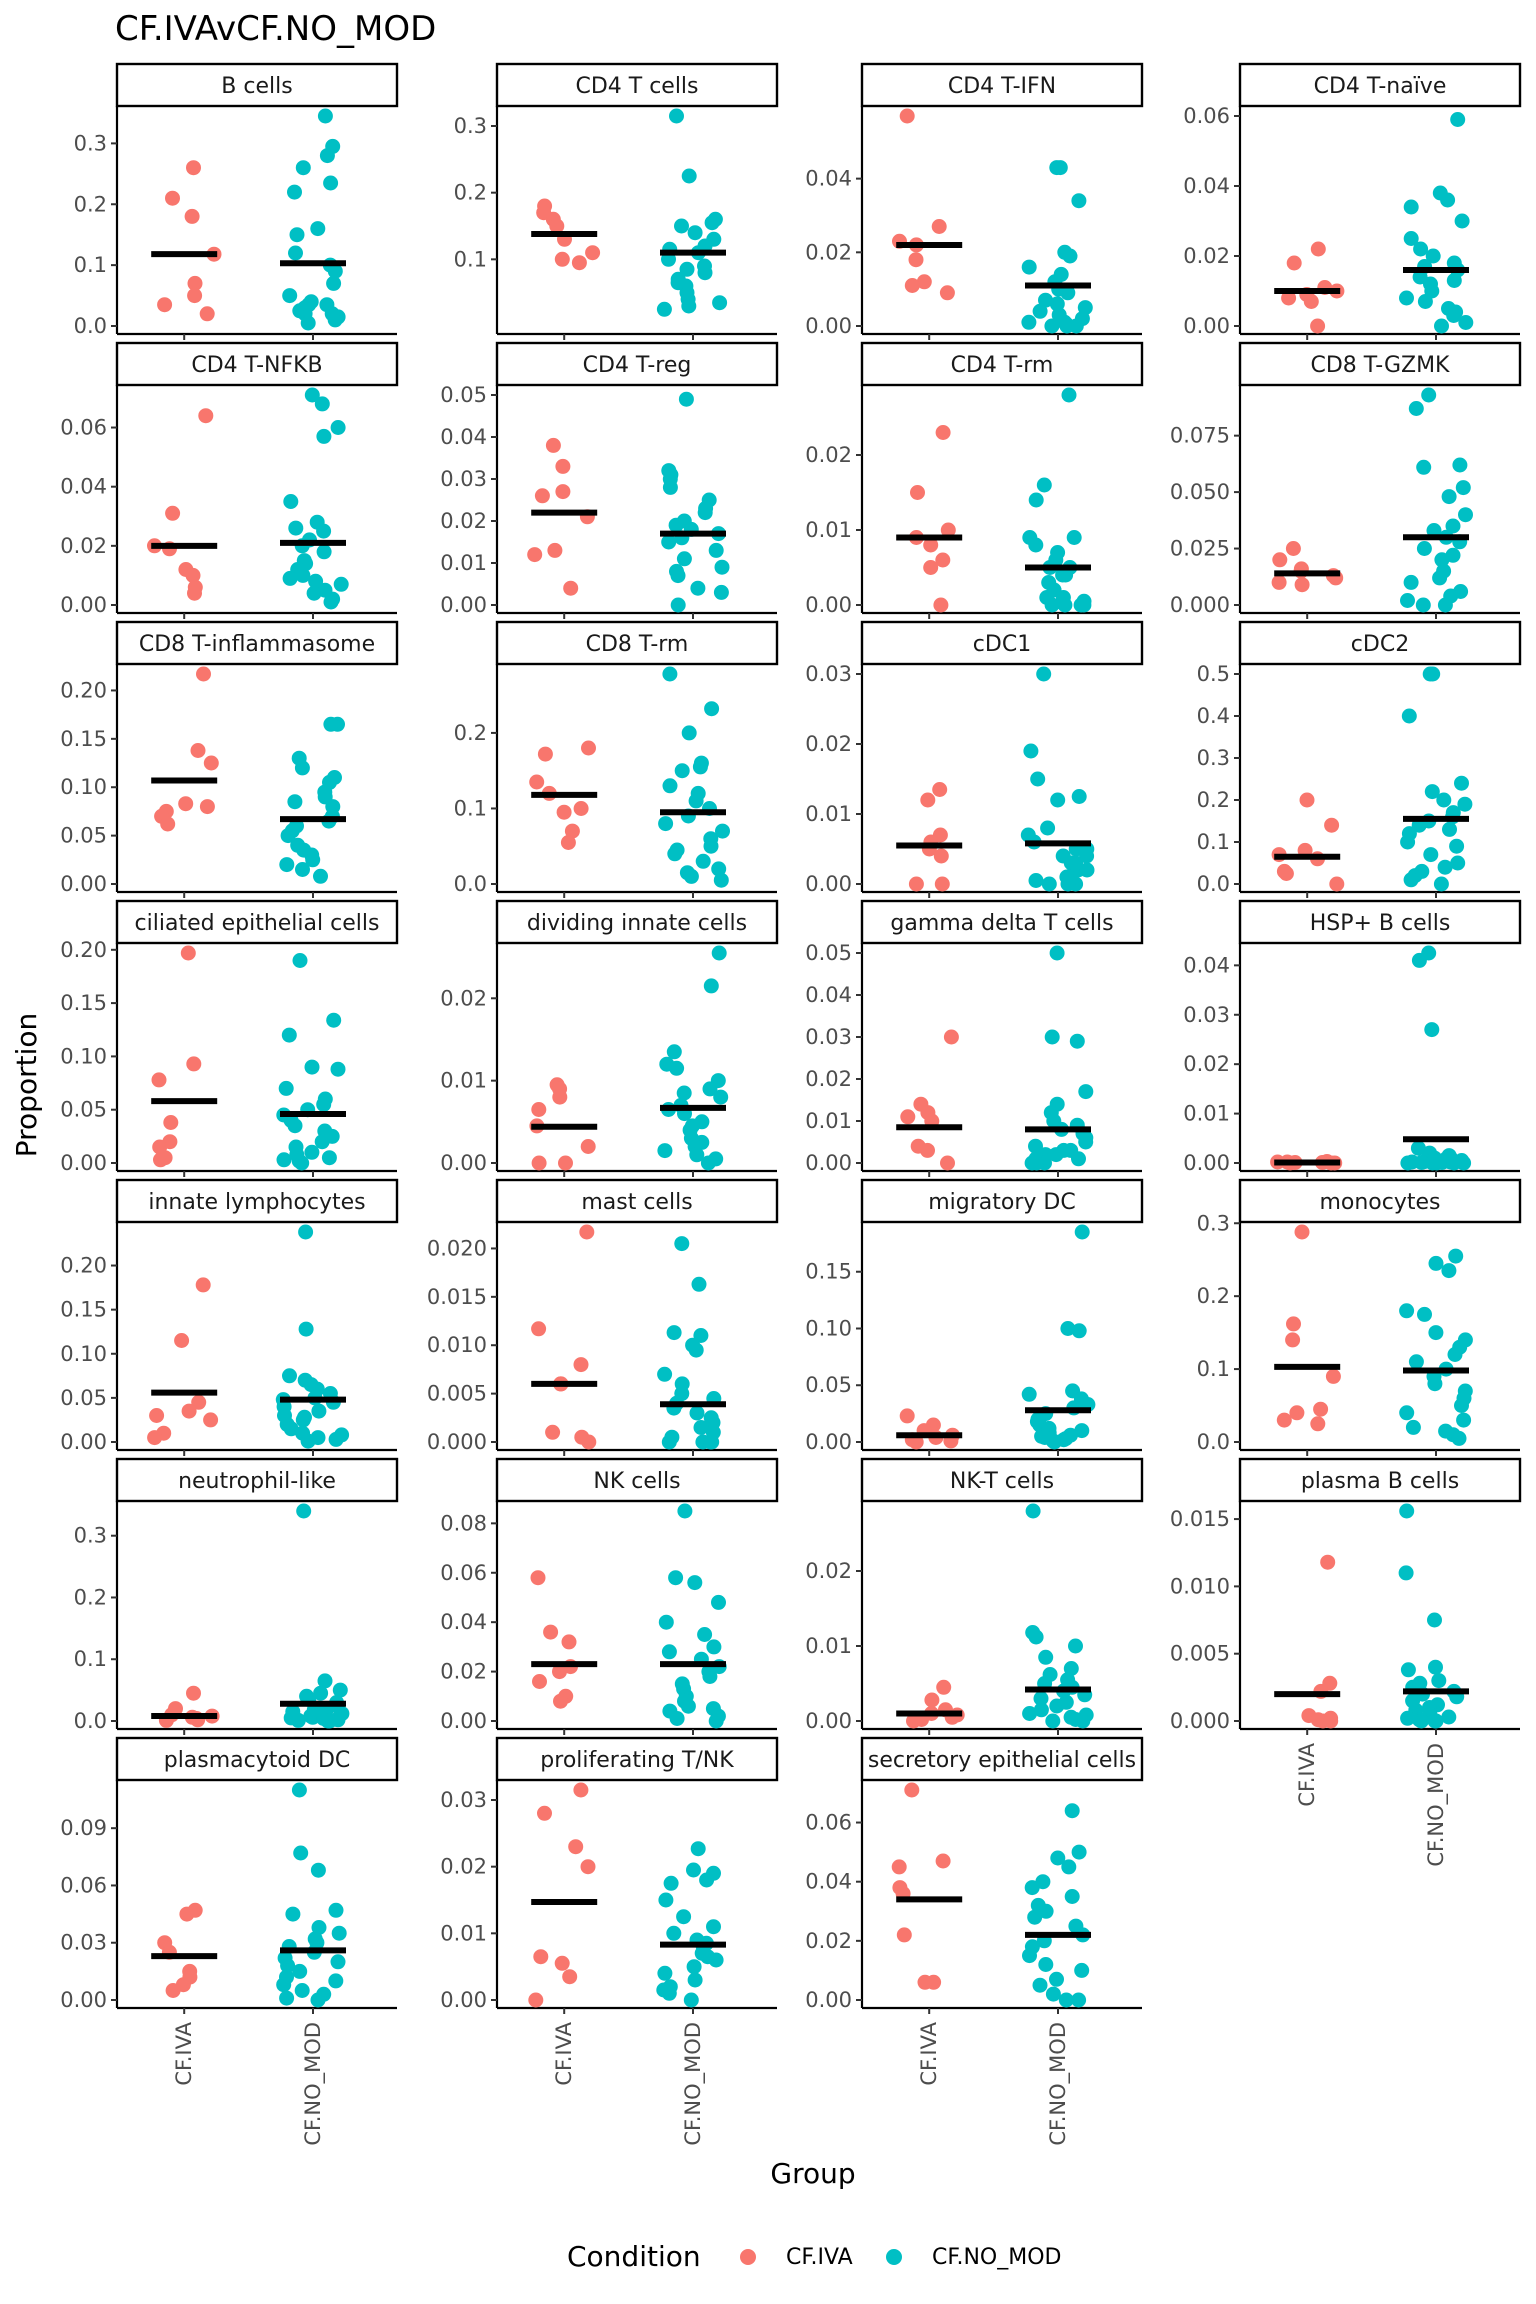 This screenshot has width=1536, height=2304. What do you see at coordinates (470, 126) in the screenshot?
I see `y-tick-label: 0.3` at bounding box center [470, 126].